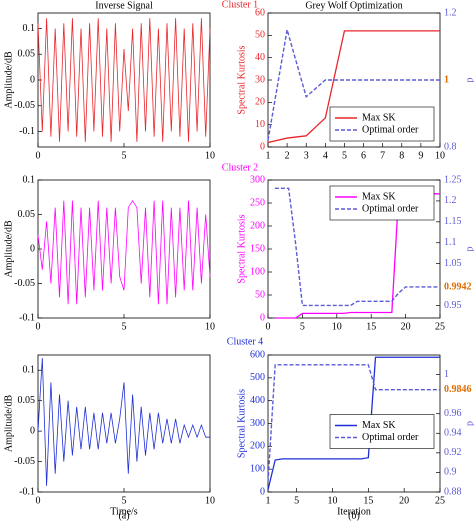 This screenshot has height=525, width=474. What do you see at coordinates (440, 500) in the screenshot?
I see `x-tick-label: 25` at bounding box center [440, 500].